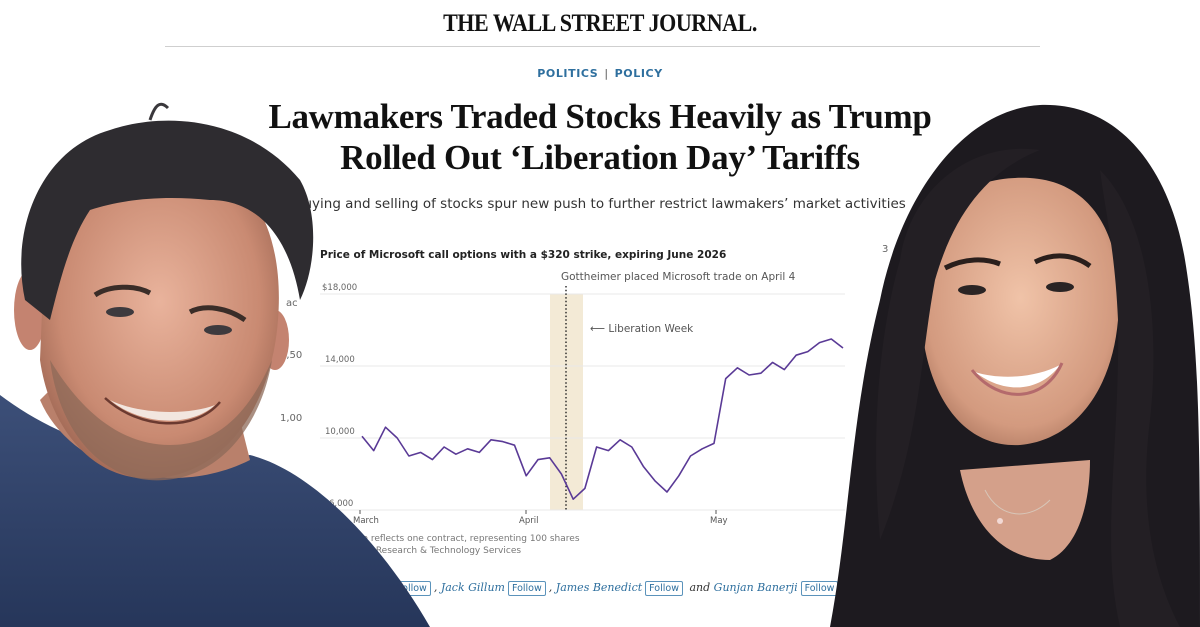  What do you see at coordinates (436, 551) in the screenshot?
I see `chart-source: ption Research & Technology Services` at bounding box center [436, 551].